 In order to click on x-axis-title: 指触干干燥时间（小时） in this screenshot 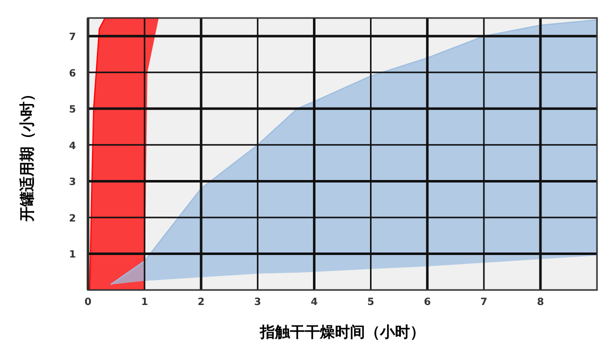, I will do `click(342, 332)`.